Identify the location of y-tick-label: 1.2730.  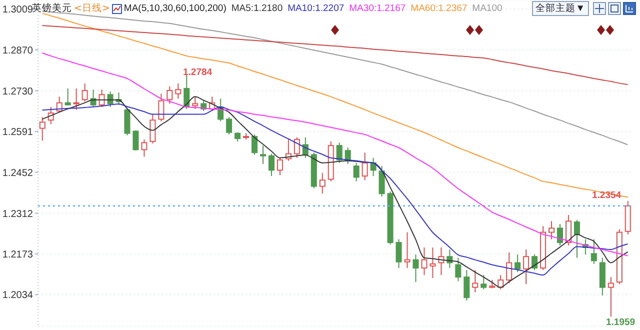
(18, 92).